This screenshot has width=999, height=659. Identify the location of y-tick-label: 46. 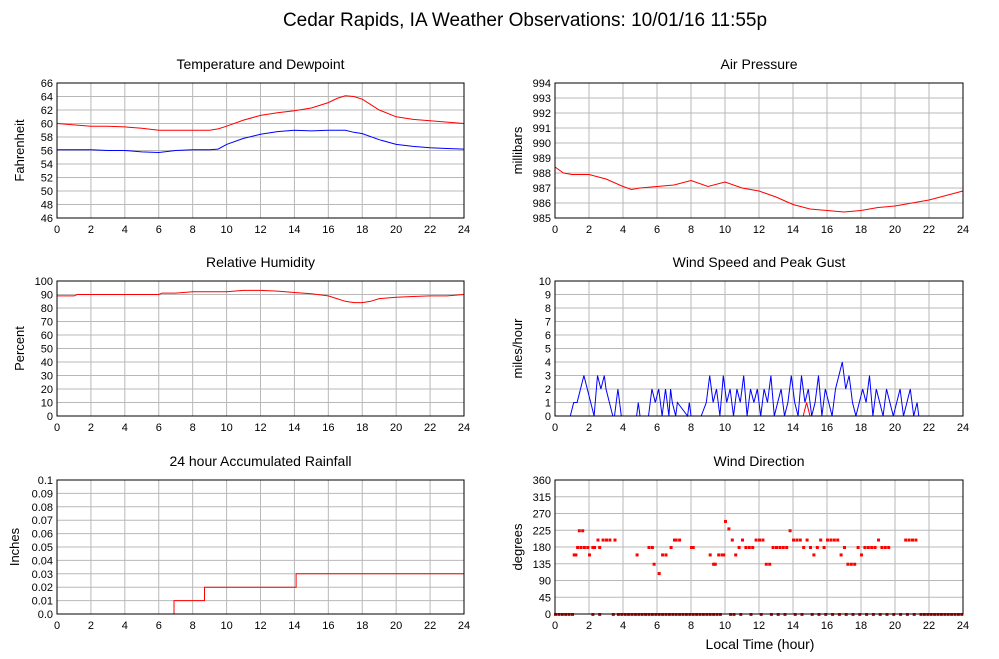
(47, 219).